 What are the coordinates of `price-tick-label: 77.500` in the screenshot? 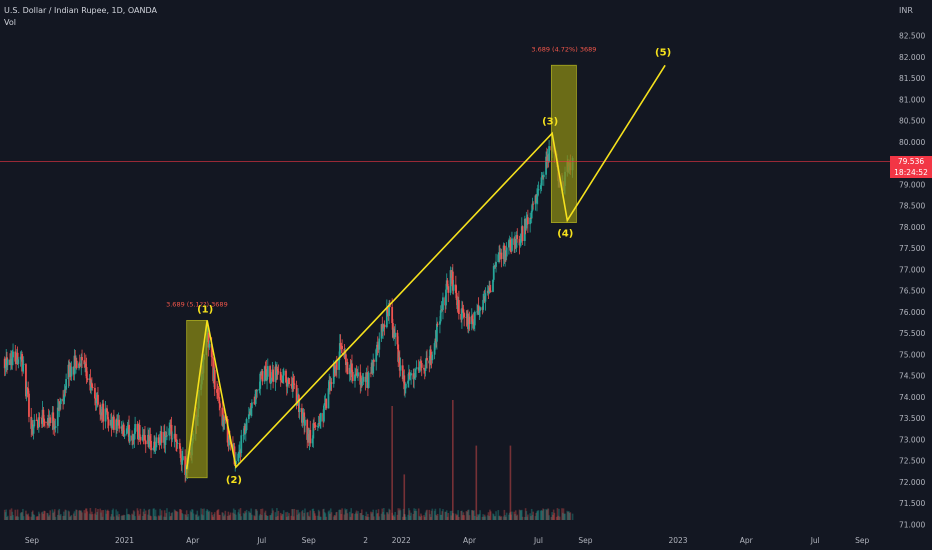 It's located at (912, 248).